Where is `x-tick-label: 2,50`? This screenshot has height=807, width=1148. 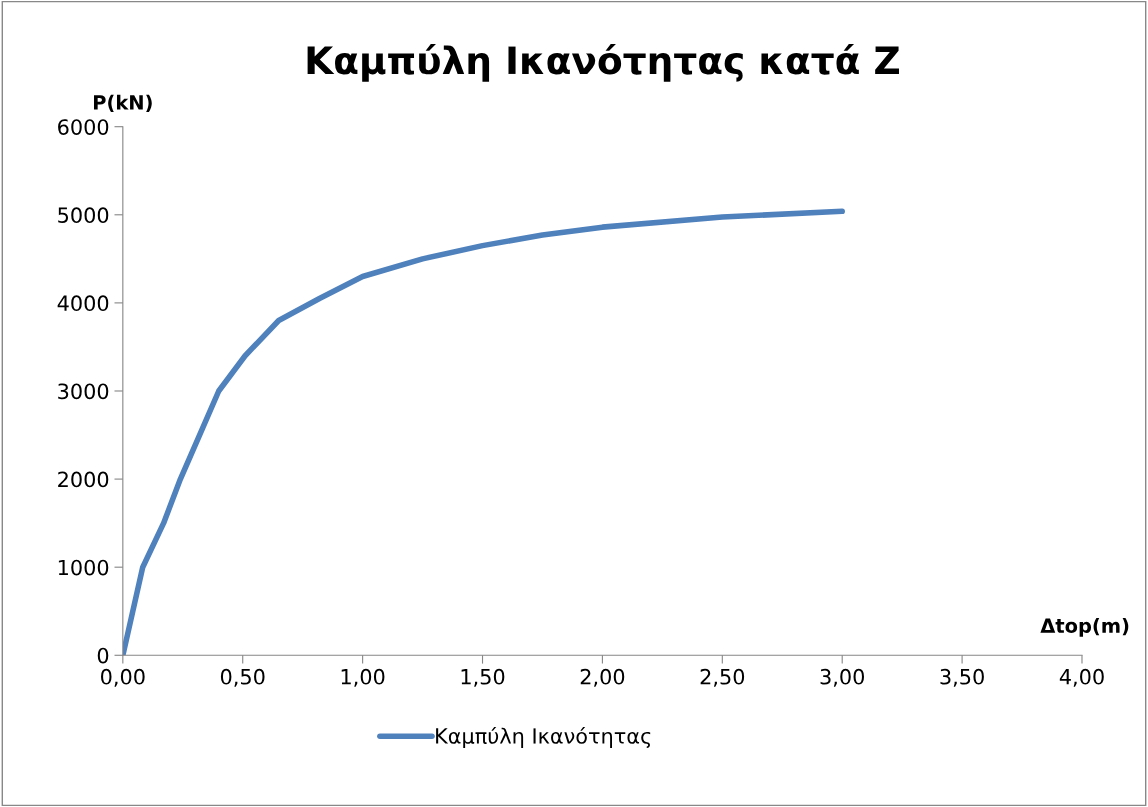 x-tick-label: 2,50 is located at coordinates (722, 677).